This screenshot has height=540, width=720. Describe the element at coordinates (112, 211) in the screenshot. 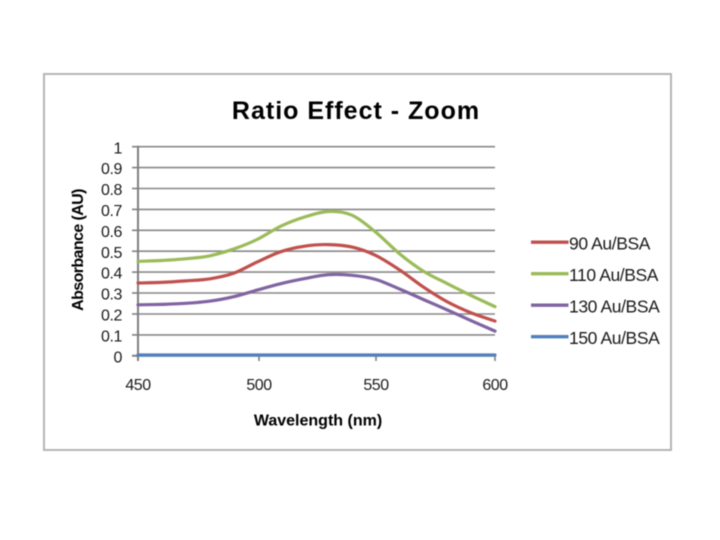

I see `svg-text: 0.7` at that location.